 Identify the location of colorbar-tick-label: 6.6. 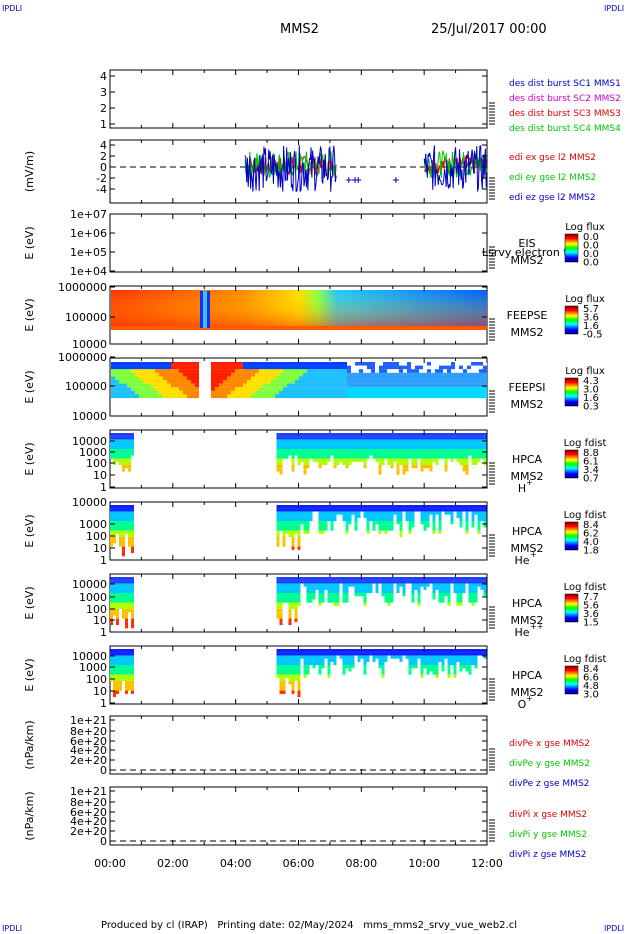
(591, 677).